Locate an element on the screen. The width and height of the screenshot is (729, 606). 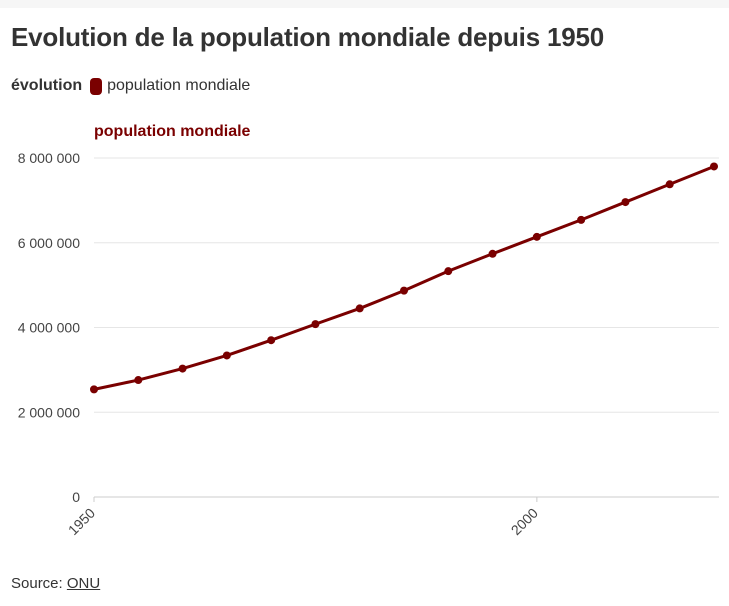
source-link: ONU is located at coordinates (83, 583).